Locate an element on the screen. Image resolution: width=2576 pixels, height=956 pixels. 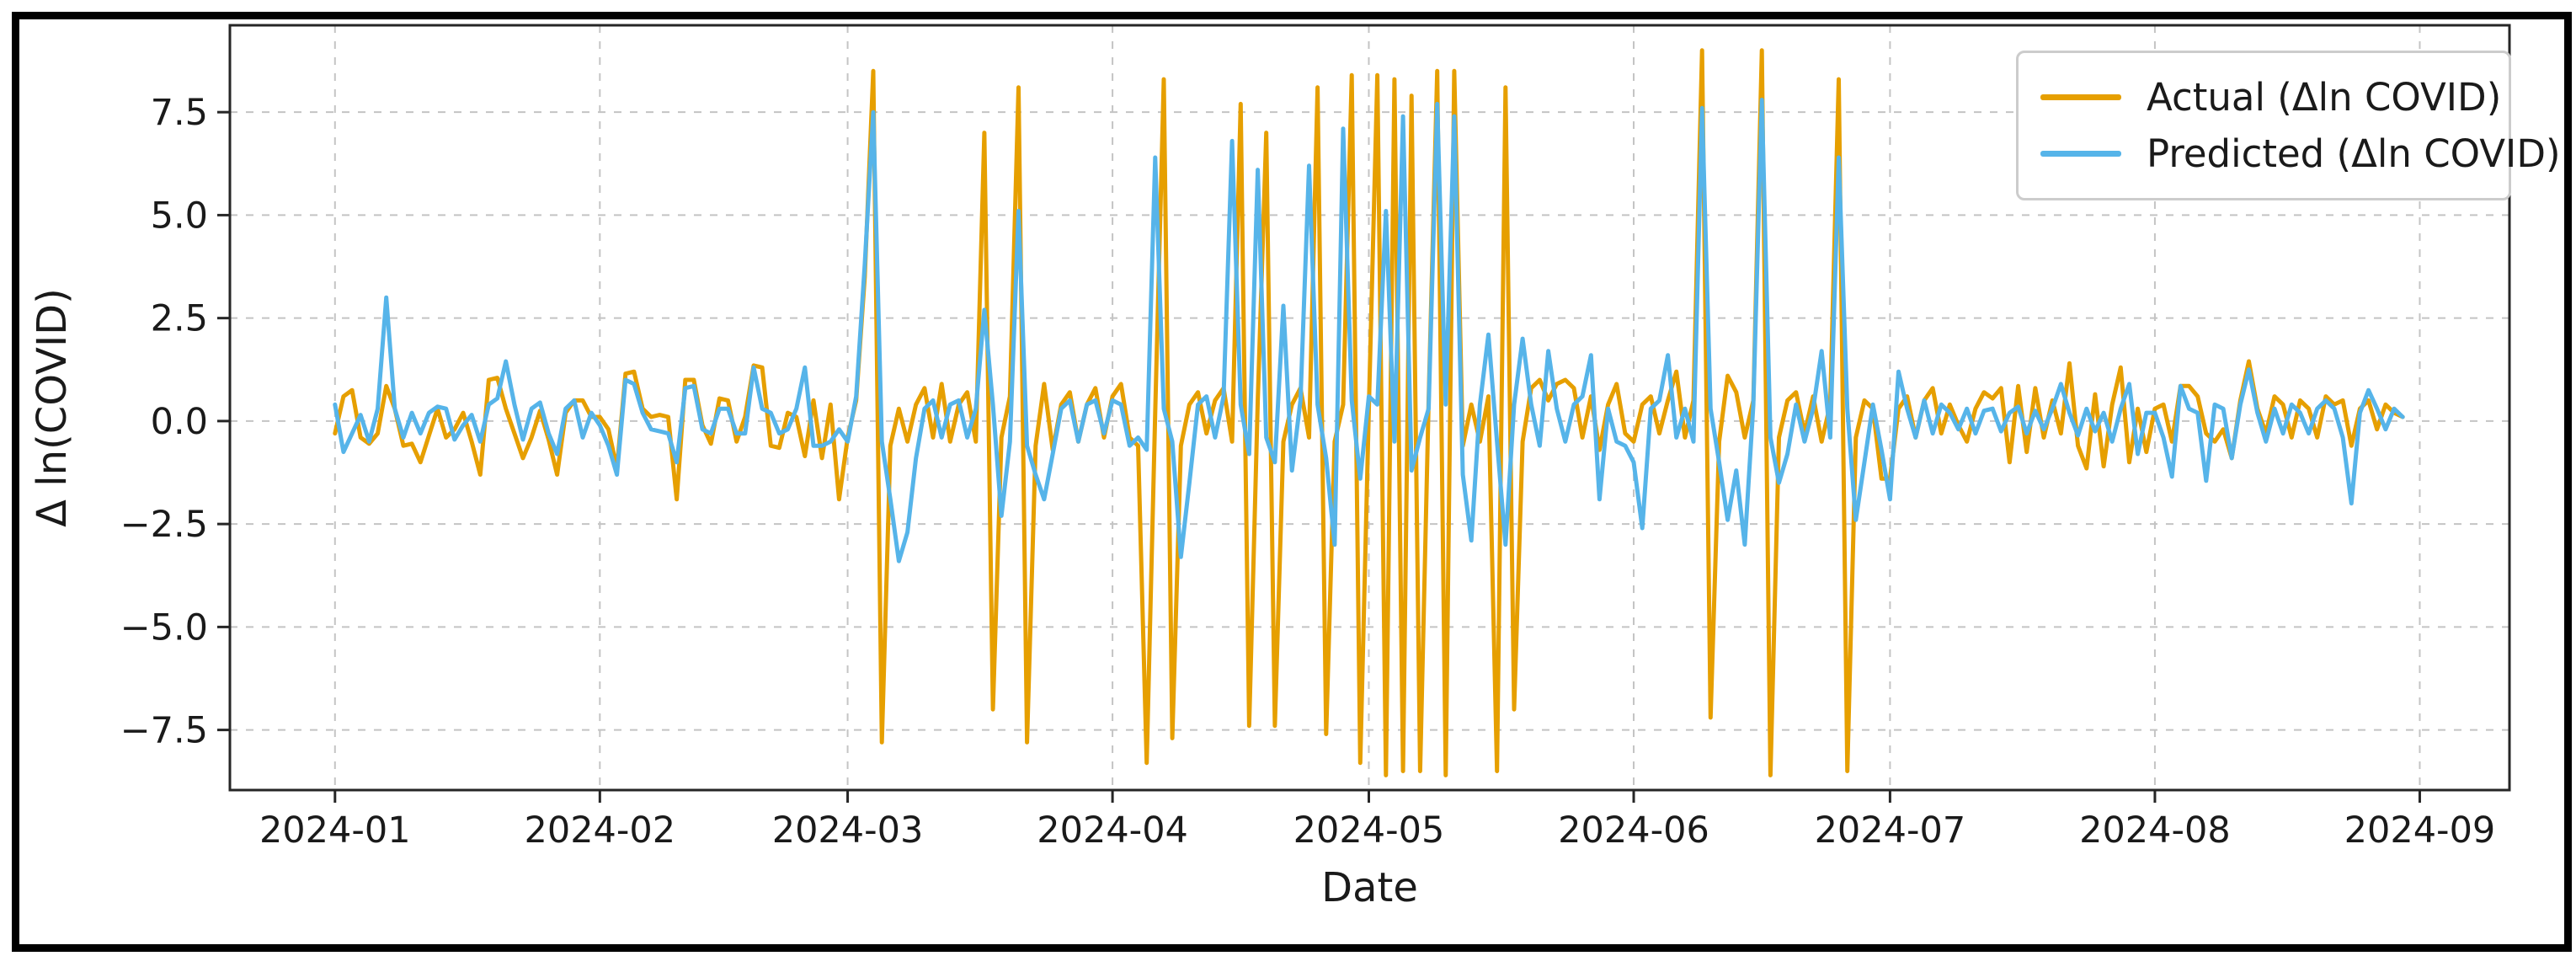
x-tick-label: 2024-07 is located at coordinates (1890, 830).